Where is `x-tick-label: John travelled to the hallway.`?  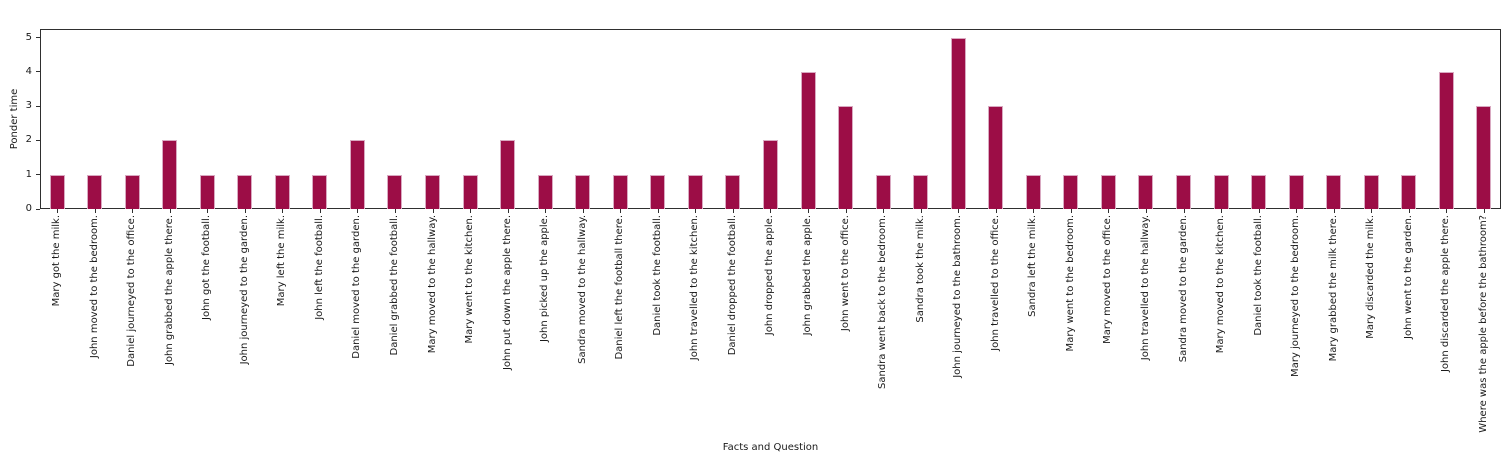 x-tick-label: John travelled to the hallway. is located at coordinates (1145, 288).